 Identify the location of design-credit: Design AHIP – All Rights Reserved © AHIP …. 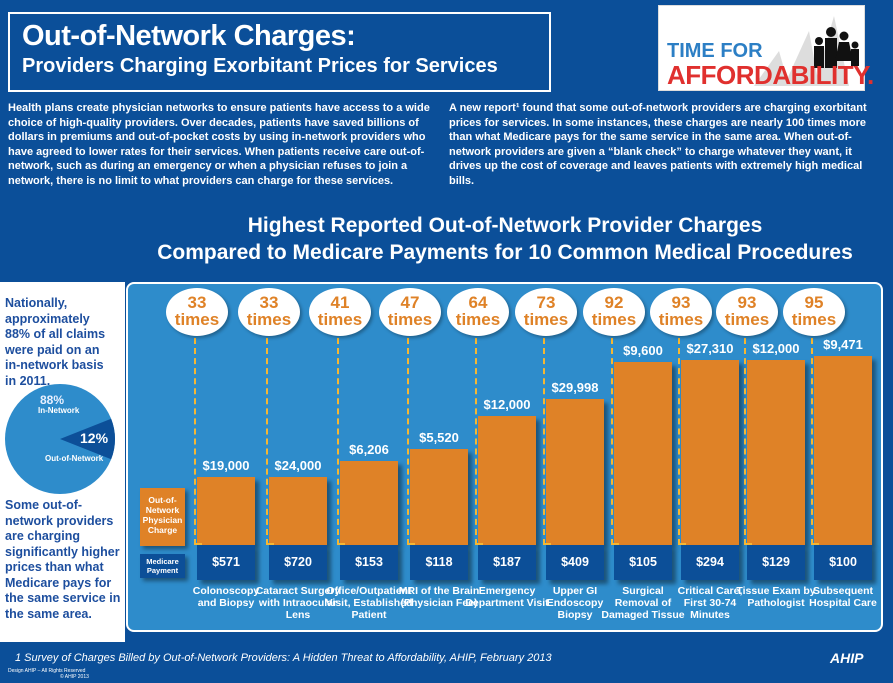
(48, 674).